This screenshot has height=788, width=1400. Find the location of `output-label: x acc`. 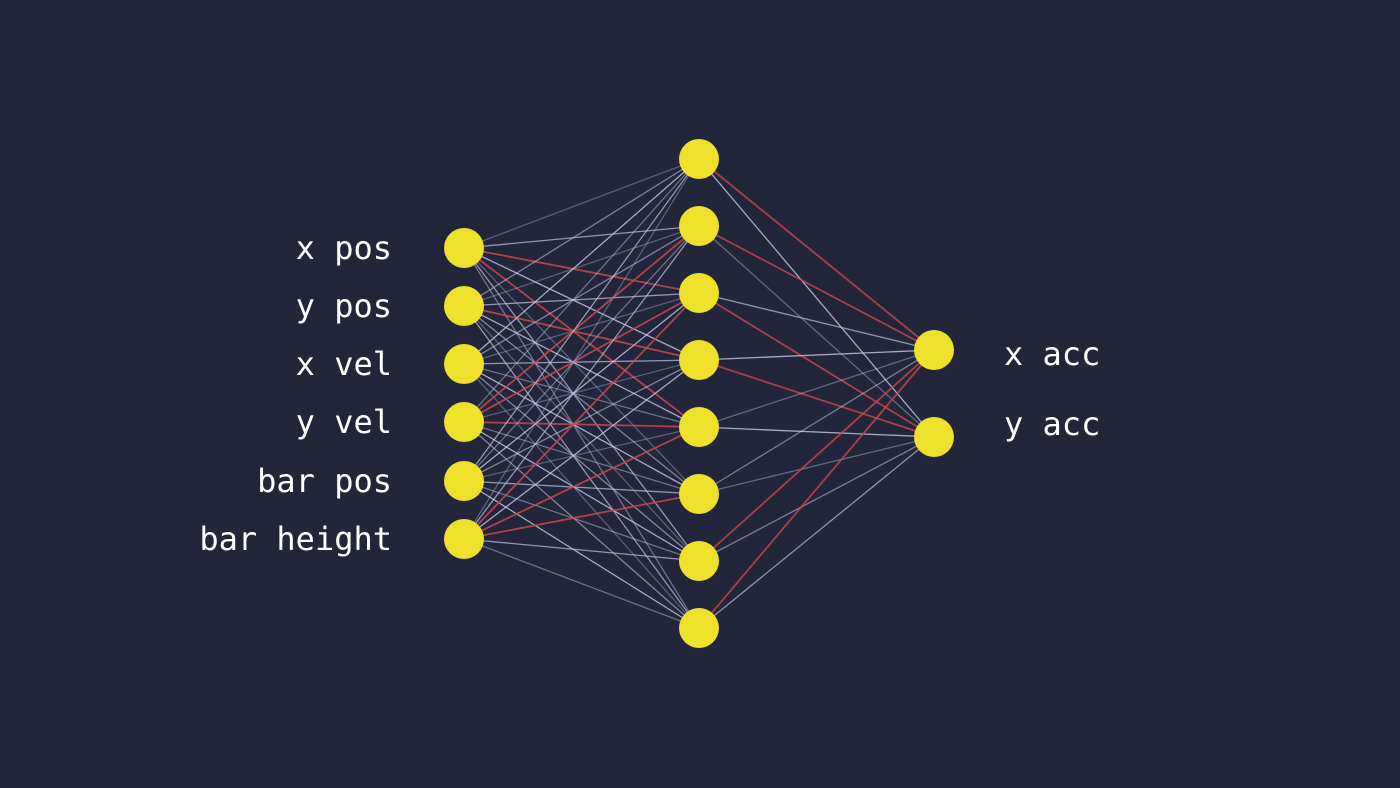

output-label: x acc is located at coordinates (1052, 354).